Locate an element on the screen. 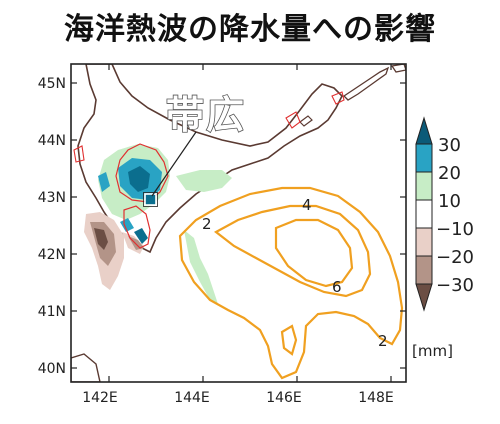 The height and width of the screenshot is (424, 500). colorbar-tick-20: 20 is located at coordinates (449, 173).